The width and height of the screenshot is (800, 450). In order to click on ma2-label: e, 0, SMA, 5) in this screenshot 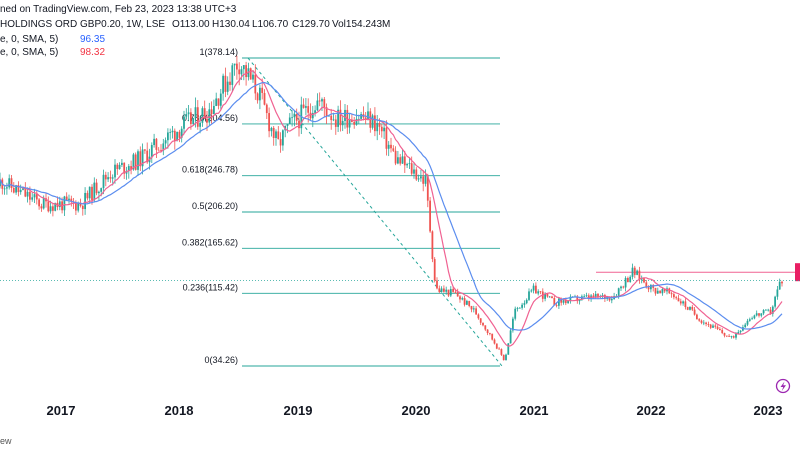, I will do `click(29, 52)`.